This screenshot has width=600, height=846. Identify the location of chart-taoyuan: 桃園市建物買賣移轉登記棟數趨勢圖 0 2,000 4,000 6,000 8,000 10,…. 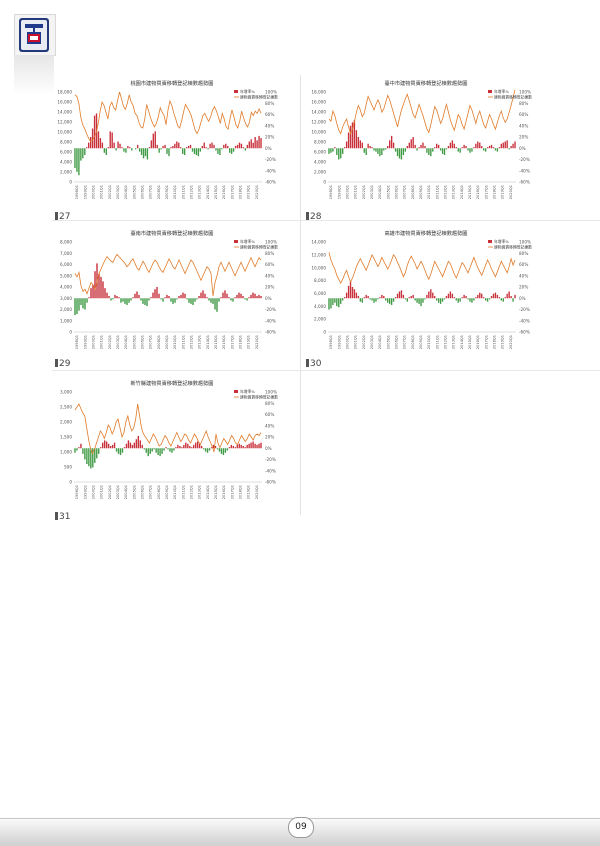
(167, 139).